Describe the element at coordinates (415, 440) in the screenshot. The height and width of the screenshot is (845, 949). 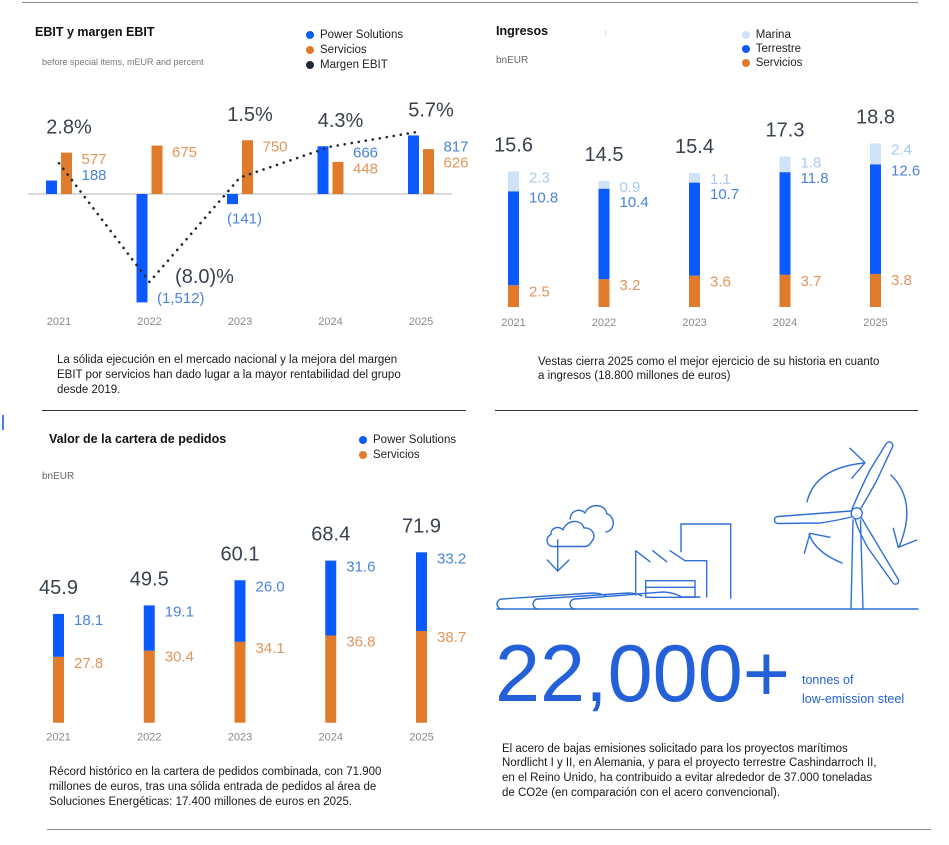
I see `legend-label: Power Solutions` at that location.